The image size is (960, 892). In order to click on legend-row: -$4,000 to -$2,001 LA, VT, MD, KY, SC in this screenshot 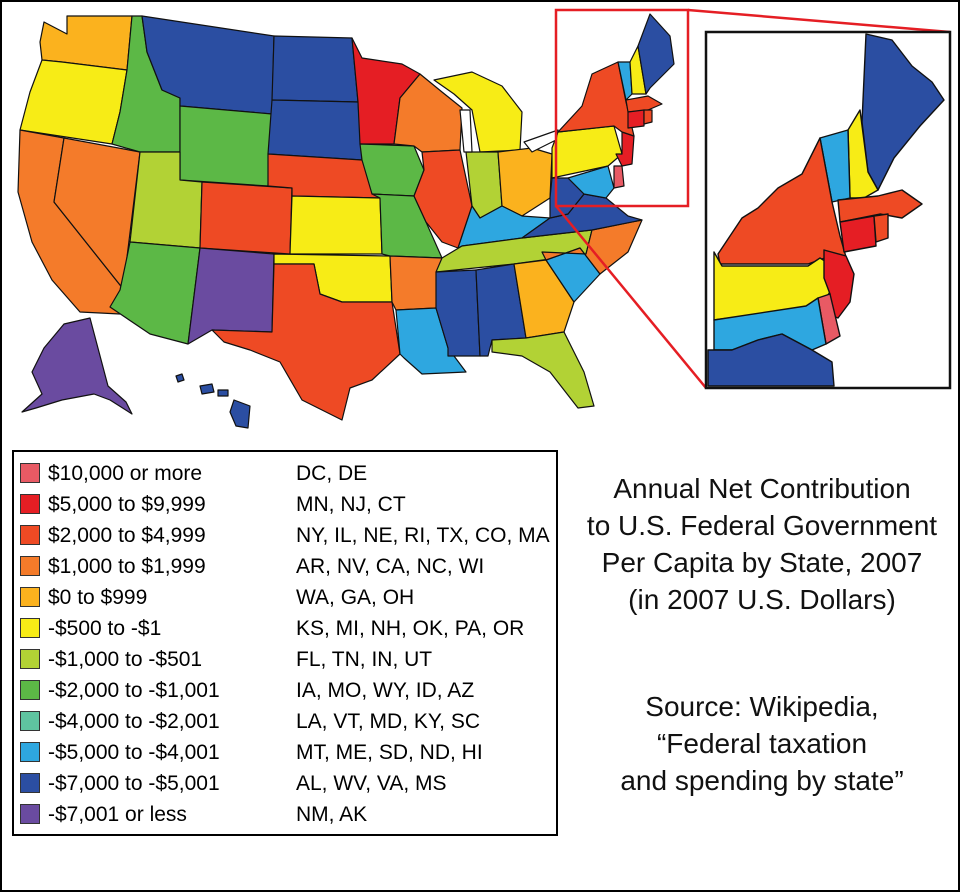, I will do `click(285, 721)`.